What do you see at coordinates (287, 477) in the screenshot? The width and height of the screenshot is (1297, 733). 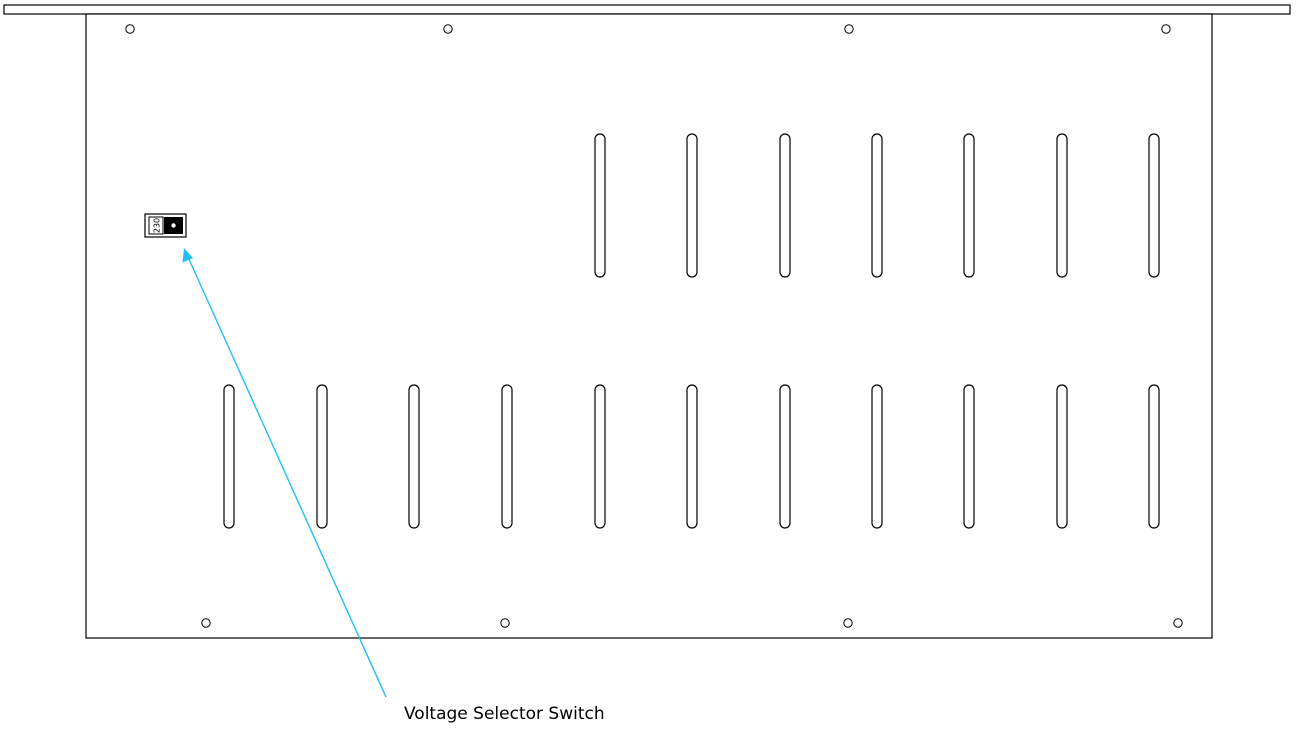 I see `callout-leader-line` at bounding box center [287, 477].